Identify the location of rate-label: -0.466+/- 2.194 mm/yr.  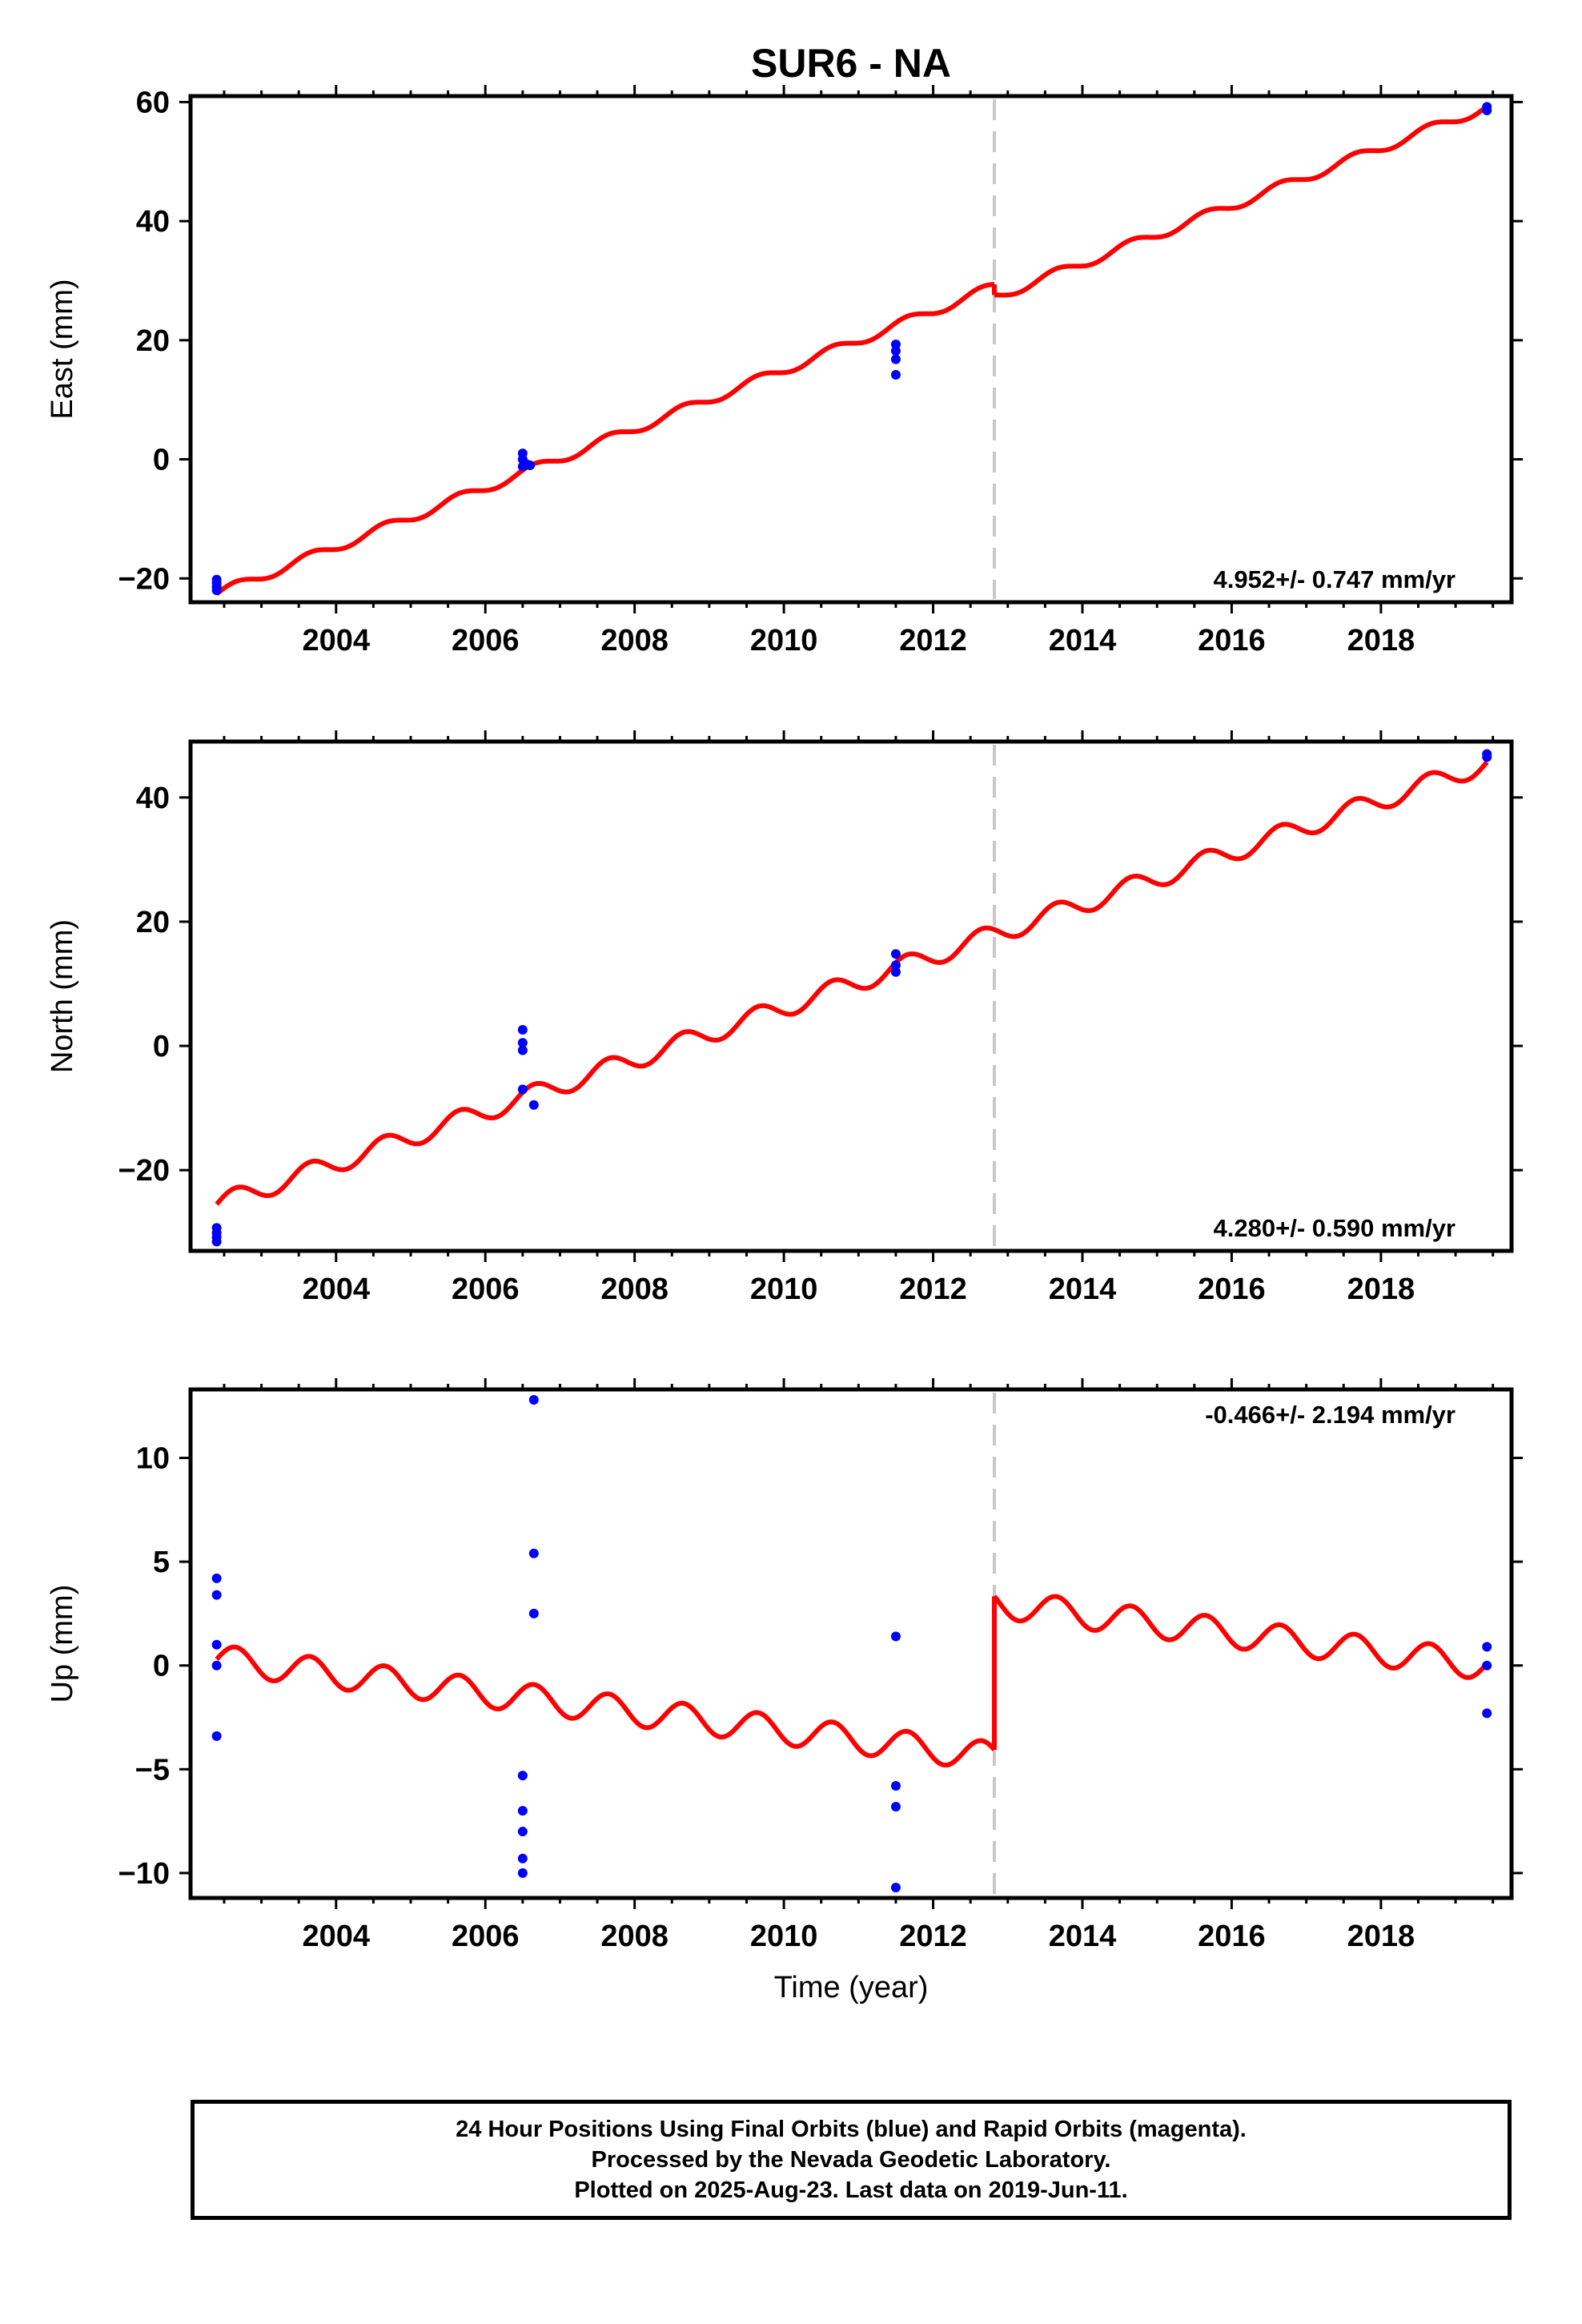
(1330, 1415).